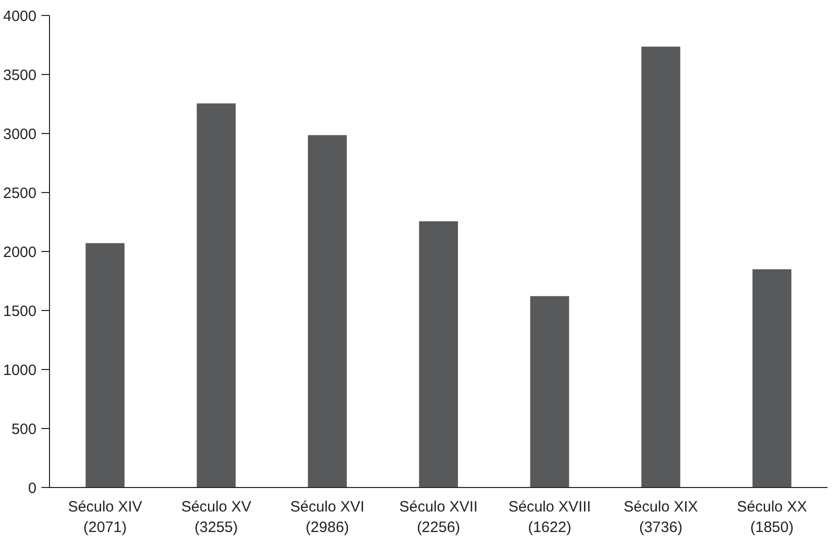 The width and height of the screenshot is (832, 538). Describe the element at coordinates (20, 75) in the screenshot. I see `y-tick-label: 3500` at that location.